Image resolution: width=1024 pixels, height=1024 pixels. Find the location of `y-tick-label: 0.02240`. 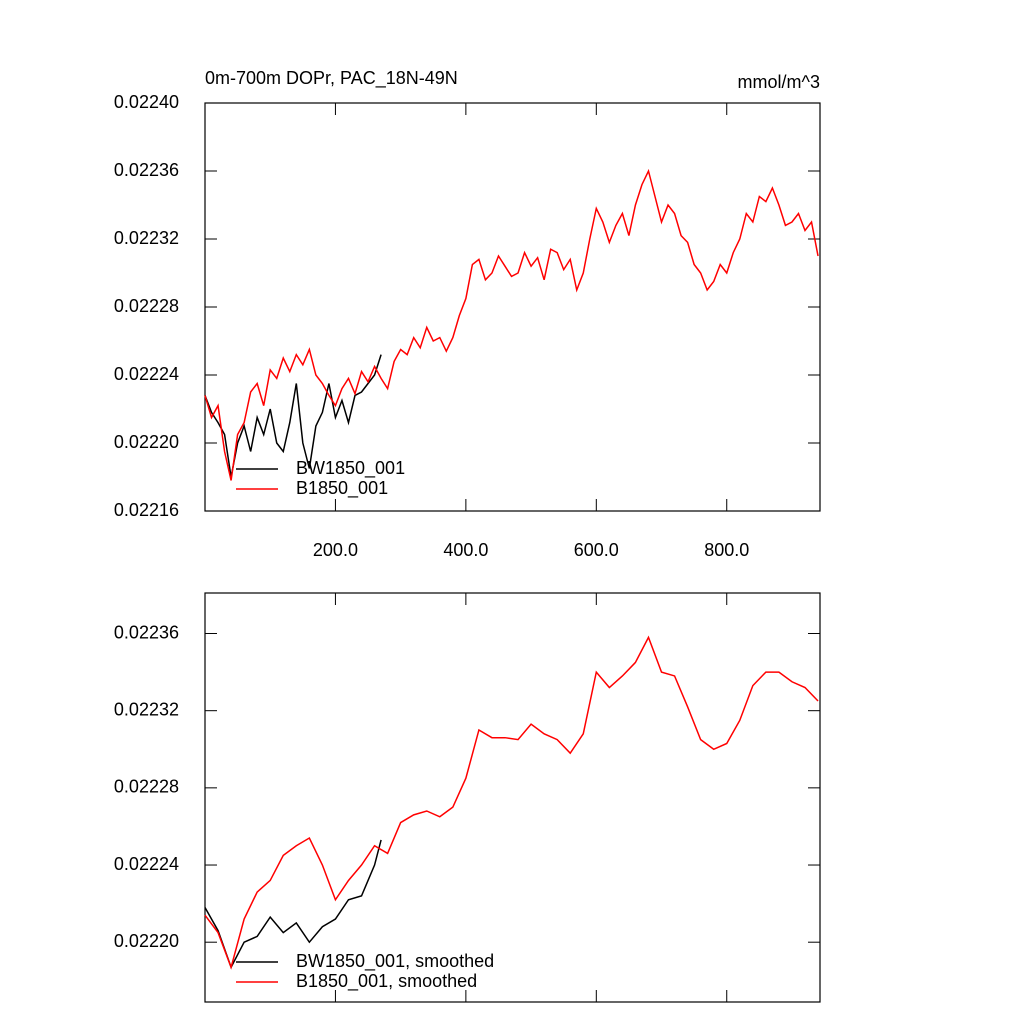

y-tick-label: 0.02240 is located at coordinates (146, 102).